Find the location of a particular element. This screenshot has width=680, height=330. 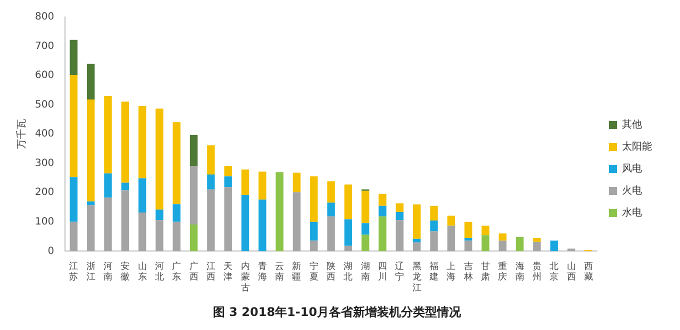

x-tick-label: 广东 is located at coordinates (177, 271).